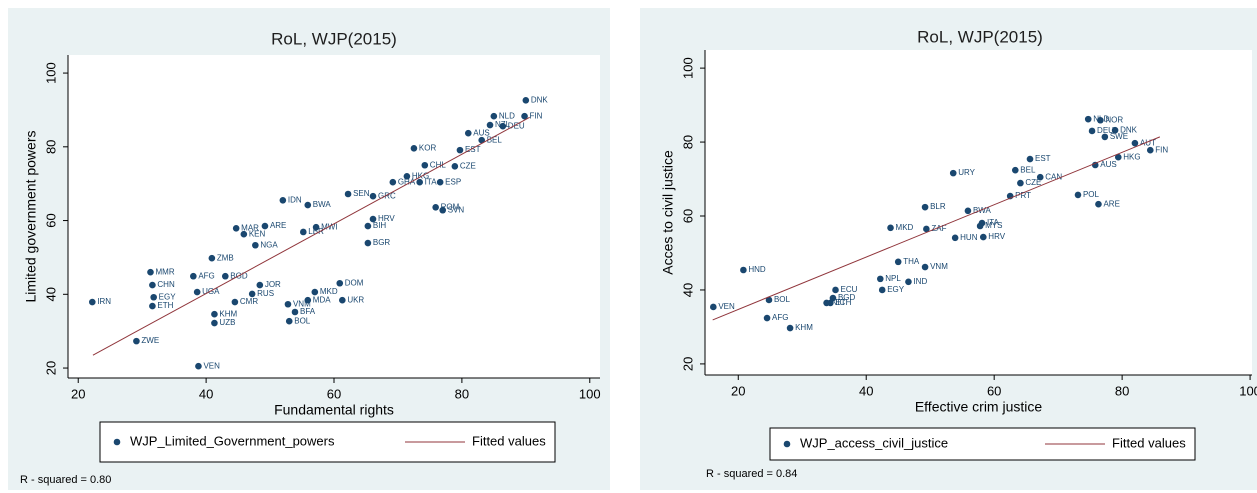  Describe the element at coordinates (104, 301) in the screenshot. I see `point-label: IRN` at that location.